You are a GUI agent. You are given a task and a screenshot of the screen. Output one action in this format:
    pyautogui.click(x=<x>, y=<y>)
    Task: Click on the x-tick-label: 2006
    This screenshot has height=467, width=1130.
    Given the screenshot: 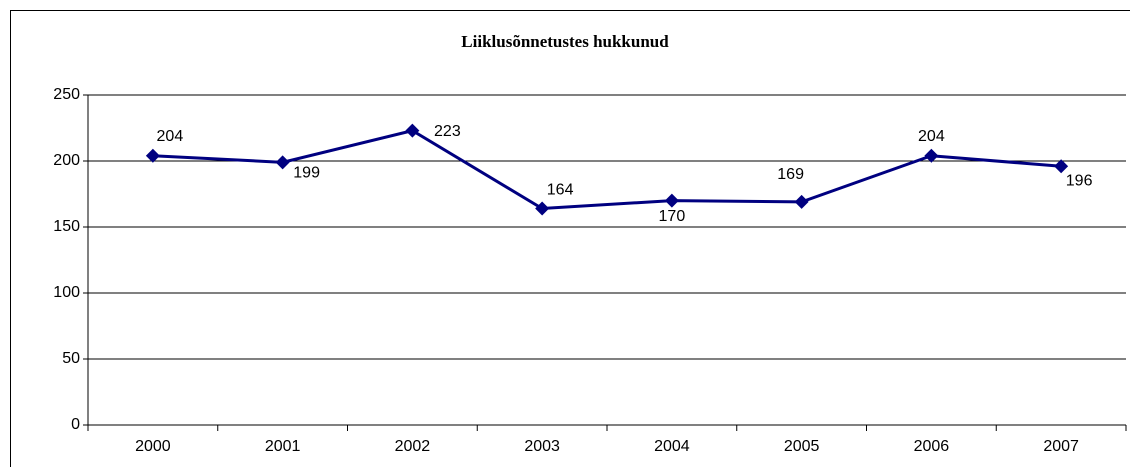 What is the action you would take?
    pyautogui.click(x=932, y=446)
    